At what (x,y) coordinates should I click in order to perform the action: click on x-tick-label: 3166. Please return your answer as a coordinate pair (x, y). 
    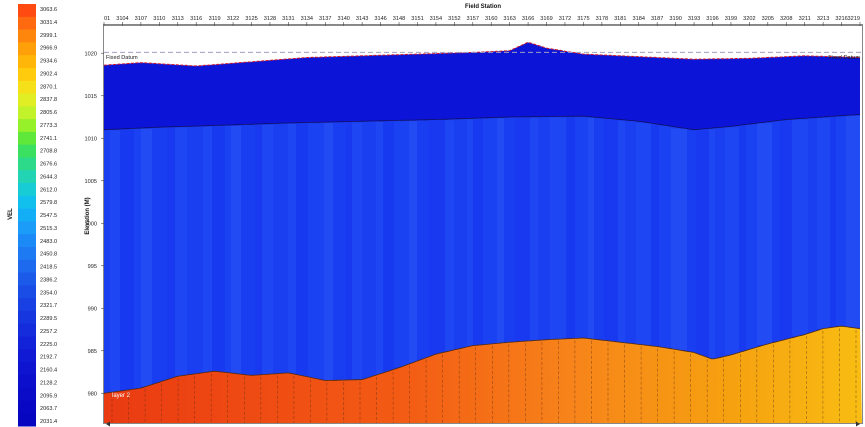
    Looking at the image, I should click on (528, 19).